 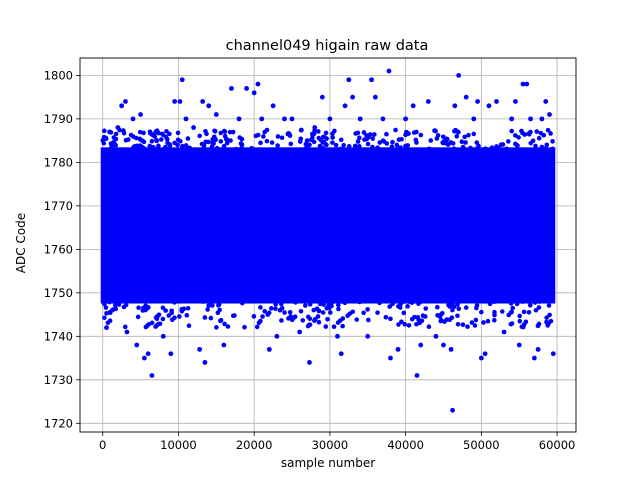 I want to click on y-tick-label: 1760, so click(x=58, y=249).